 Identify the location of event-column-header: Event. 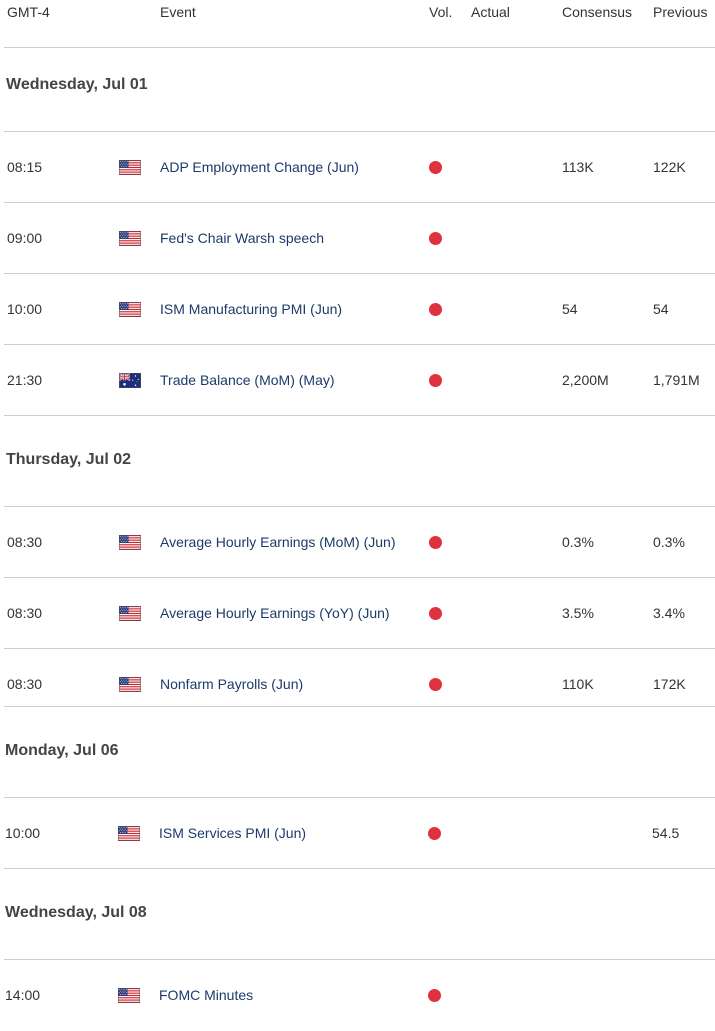
(178, 12).